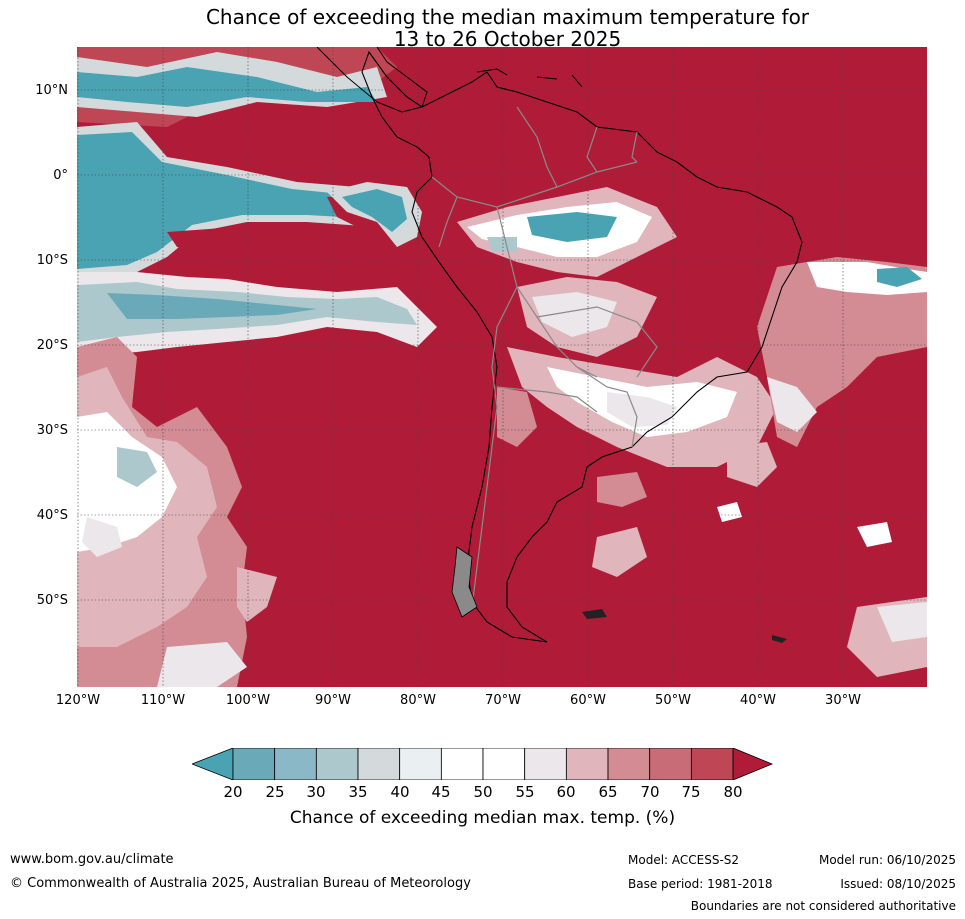 This screenshot has width=965, height=919. I want to click on colorbar-tick-30: 30, so click(316, 792).